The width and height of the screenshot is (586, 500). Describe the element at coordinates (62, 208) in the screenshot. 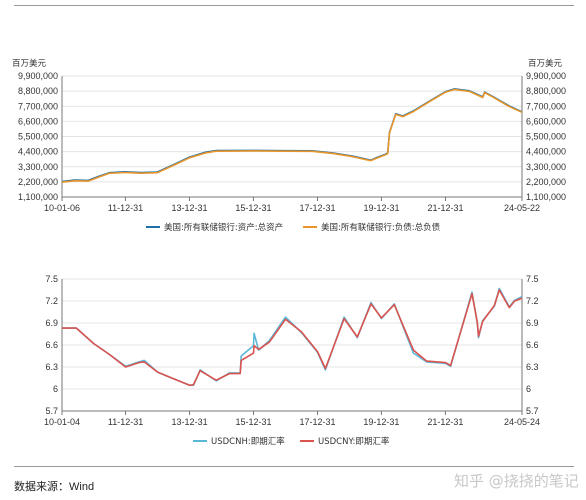

I see `x-tick-label: 10-01-06` at that location.